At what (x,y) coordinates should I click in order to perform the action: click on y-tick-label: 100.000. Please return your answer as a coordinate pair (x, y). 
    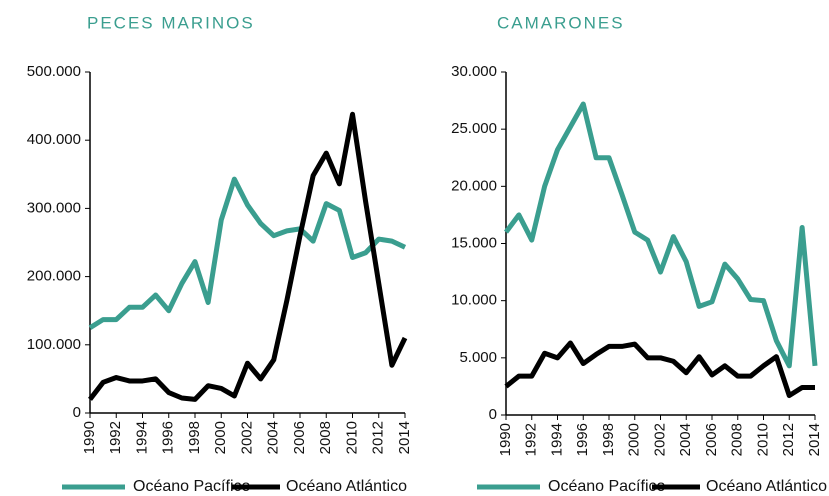
    Looking at the image, I should click on (54, 344).